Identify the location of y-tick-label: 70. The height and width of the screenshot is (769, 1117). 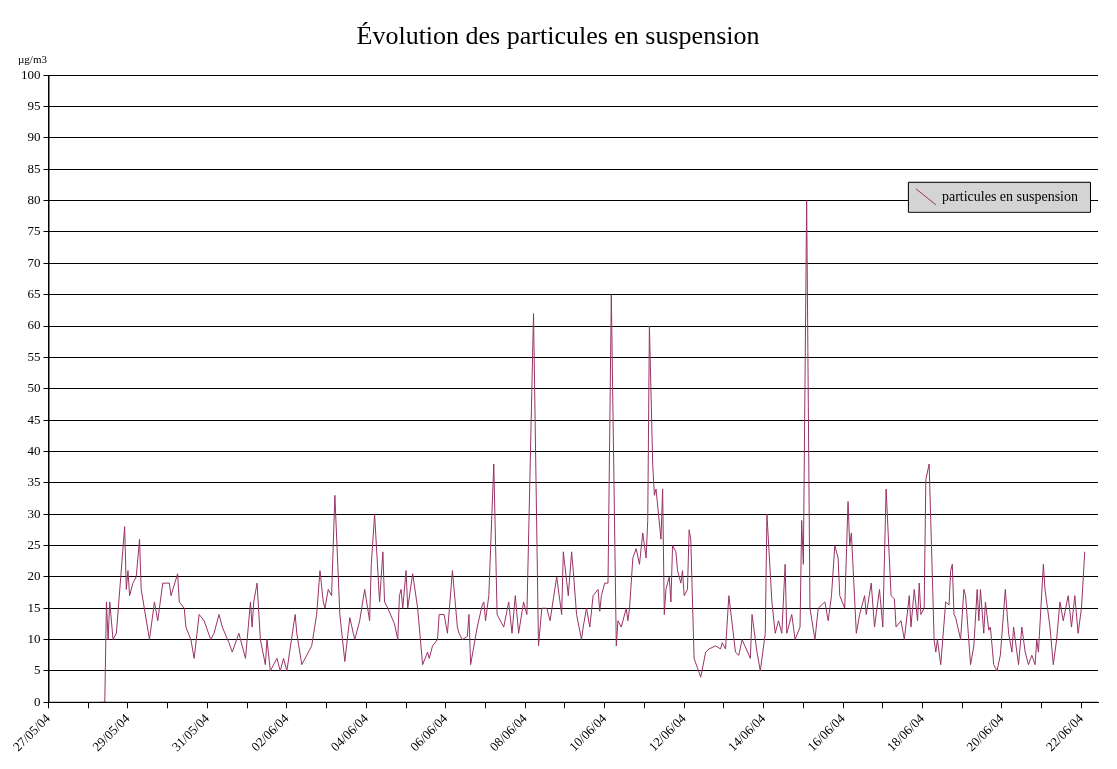
(34, 262).